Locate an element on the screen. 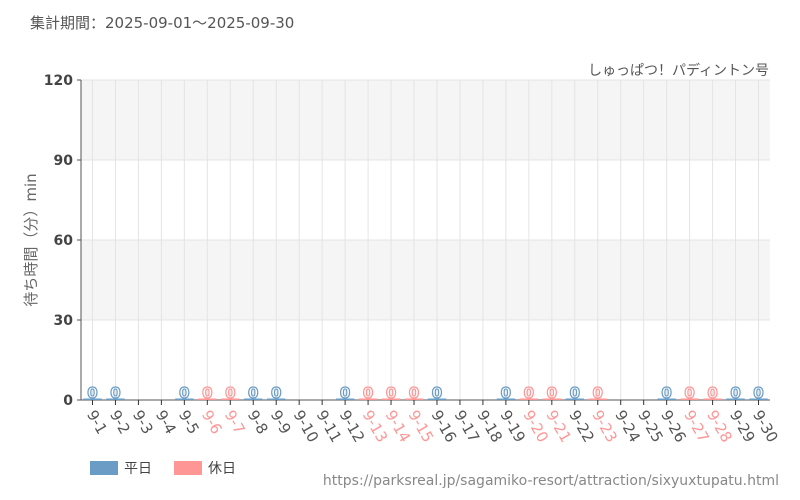 The image size is (800, 500). y-tick-label: 90 is located at coordinates (64, 161).